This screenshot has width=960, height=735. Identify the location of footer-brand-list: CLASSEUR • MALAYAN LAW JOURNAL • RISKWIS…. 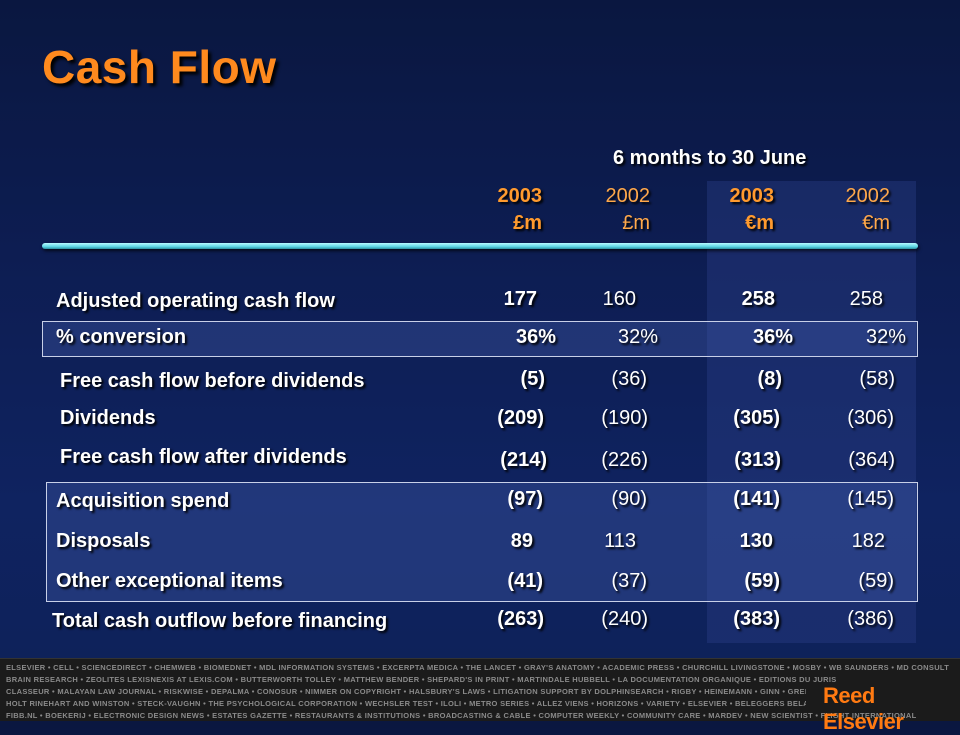
(406, 691).